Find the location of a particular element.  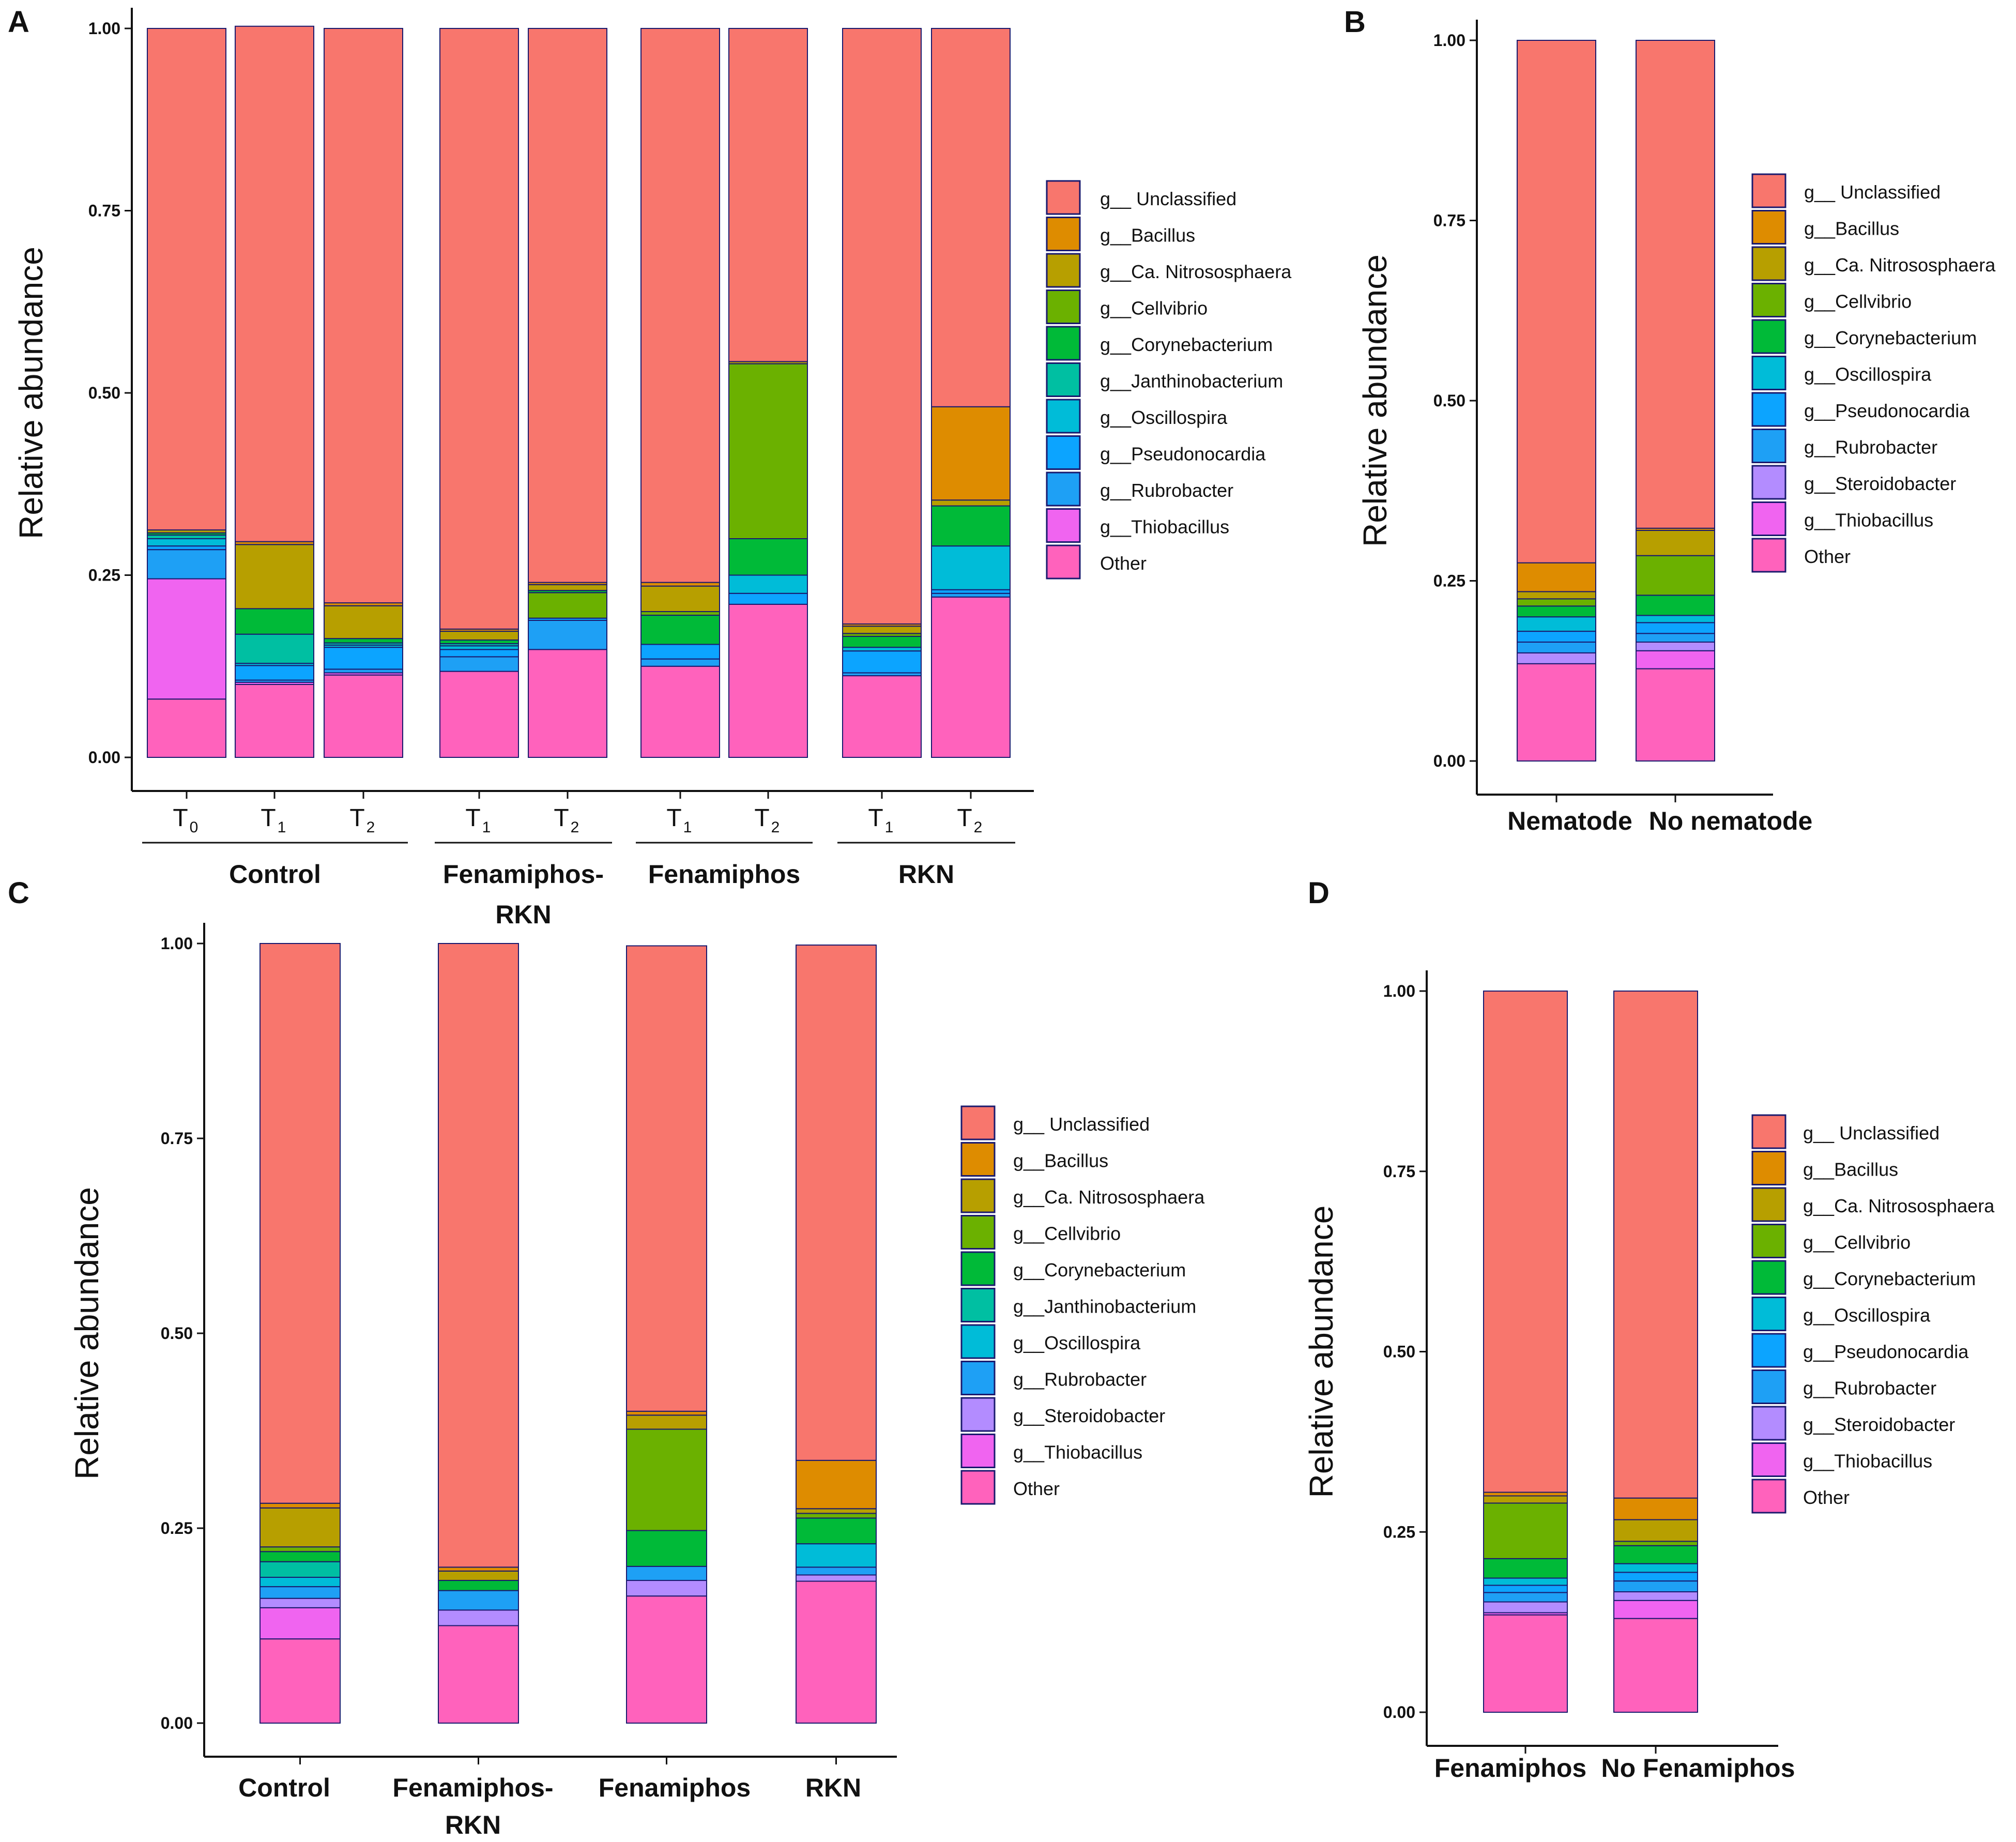

panel-a-legend-label-oscillospira: g__Oscillospira is located at coordinates (1164, 417).